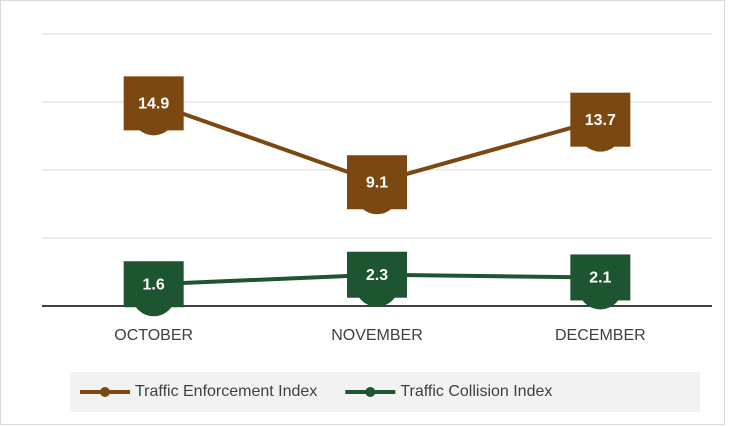 This screenshot has height=426, width=747. I want to click on data-label: 2.3, so click(377, 275).